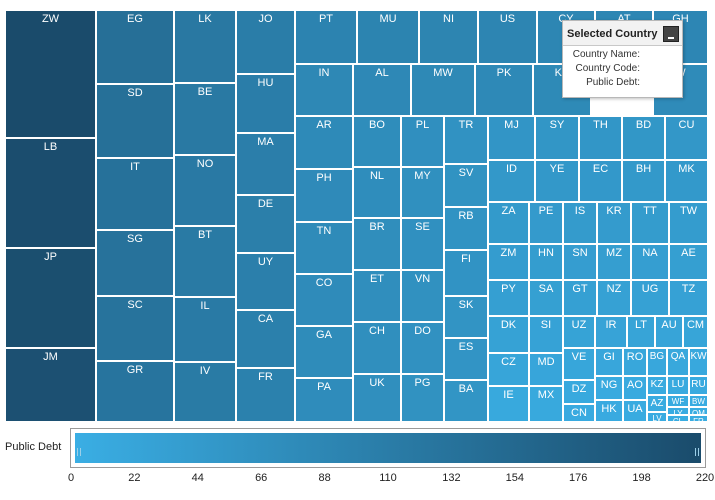 This screenshot has width=715, height=500. What do you see at coordinates (265, 339) in the screenshot?
I see `treemap-tile: CA` at bounding box center [265, 339].